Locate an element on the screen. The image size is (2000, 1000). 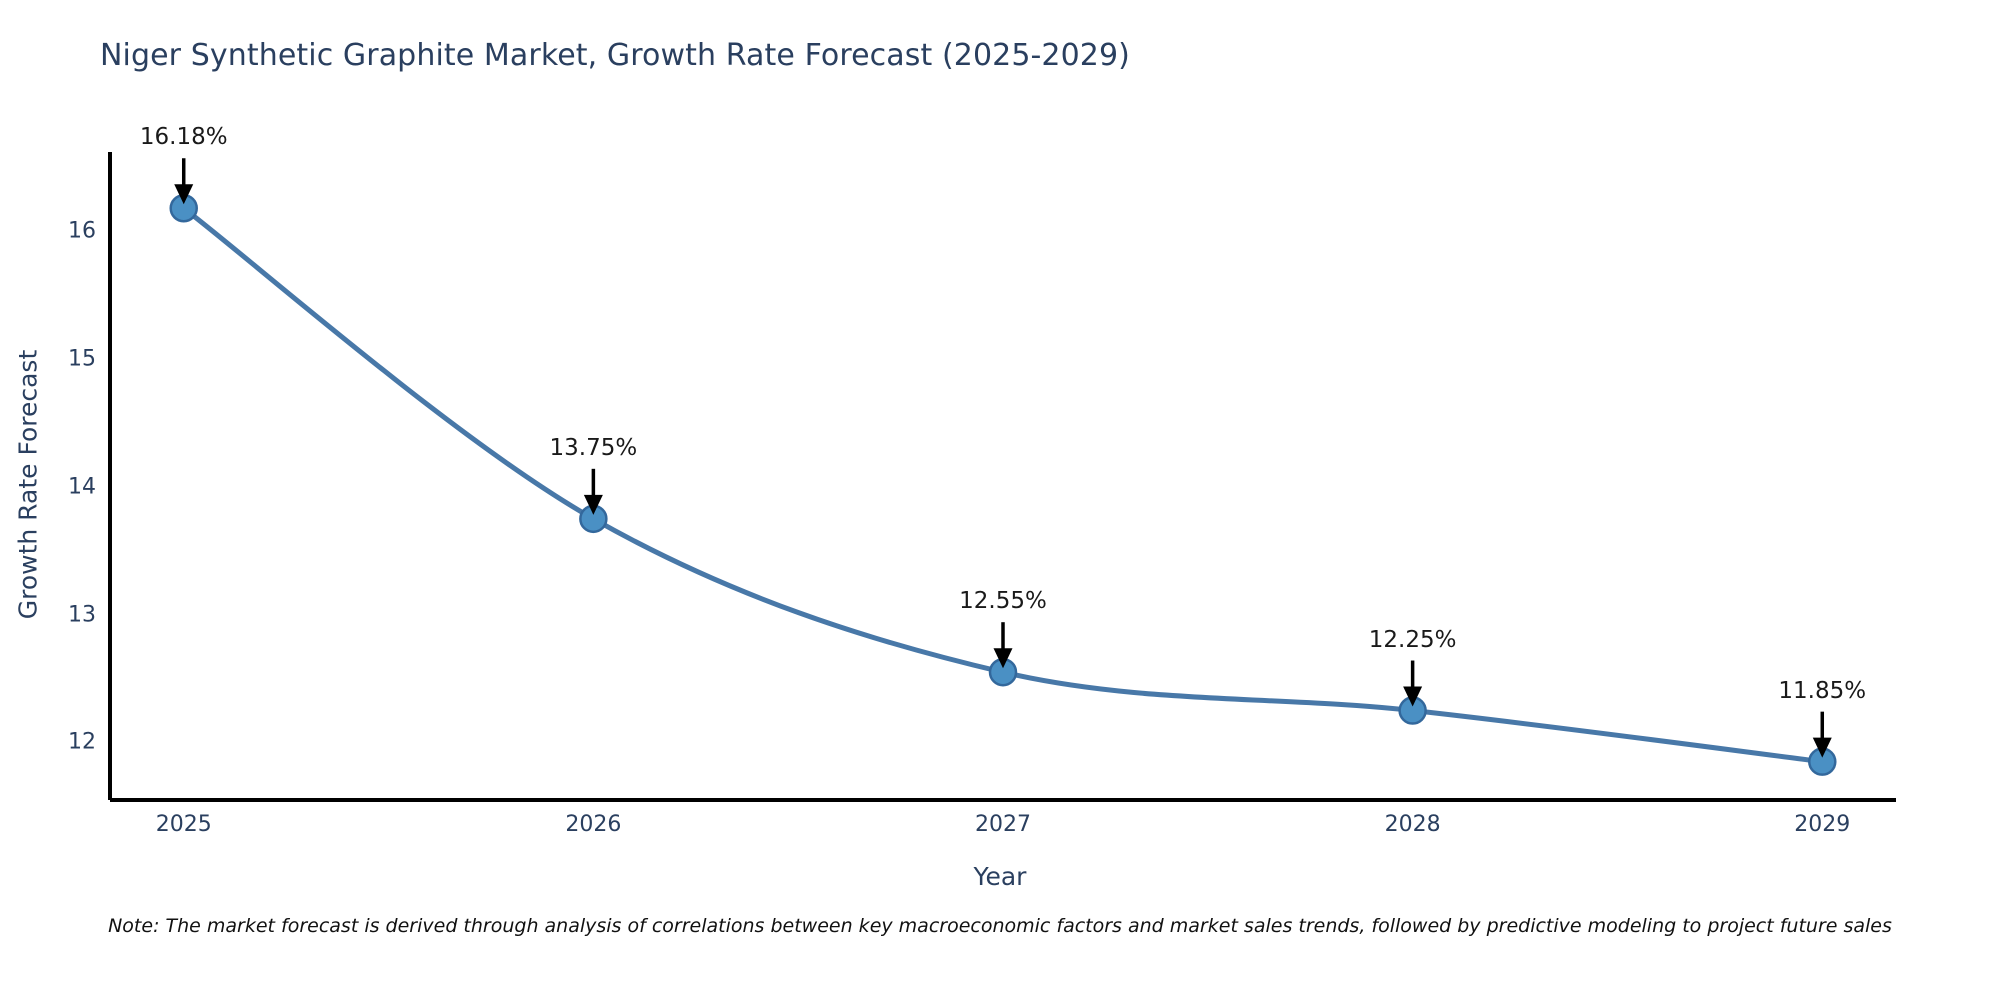
y-axis-tick-label: 16 is located at coordinates (82, 231).